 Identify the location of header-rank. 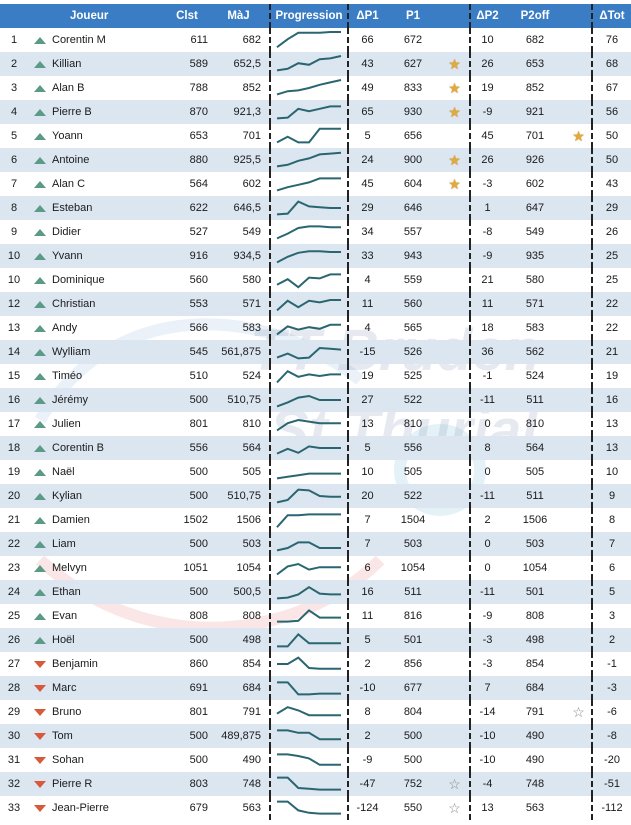
(14, 16).